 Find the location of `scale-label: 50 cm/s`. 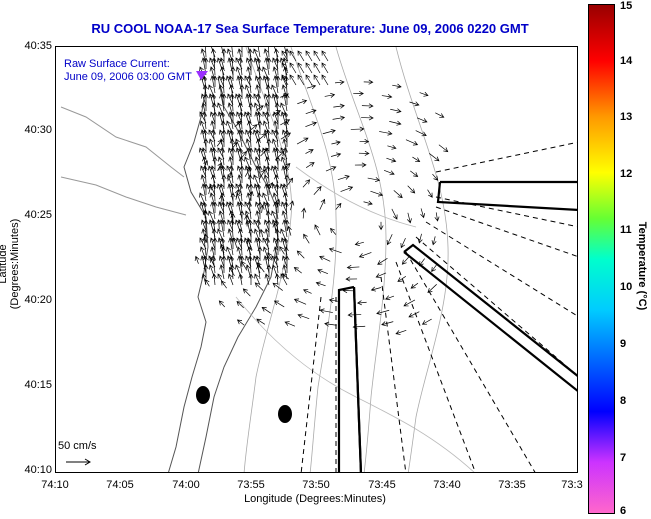

scale-label: 50 cm/s is located at coordinates (77, 446).